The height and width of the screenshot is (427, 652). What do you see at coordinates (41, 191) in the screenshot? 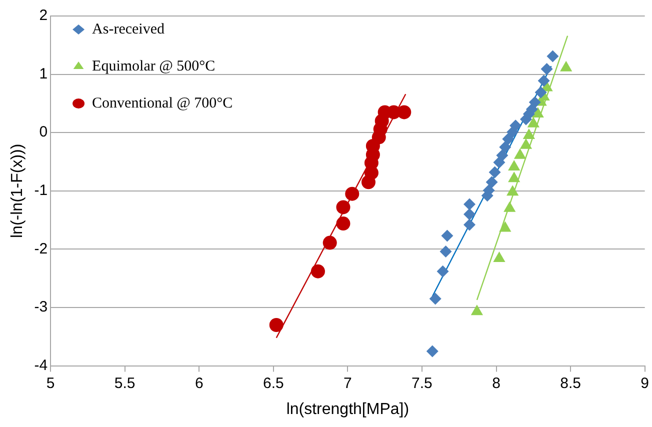
I see `y-tick-label: -1` at bounding box center [41, 191].